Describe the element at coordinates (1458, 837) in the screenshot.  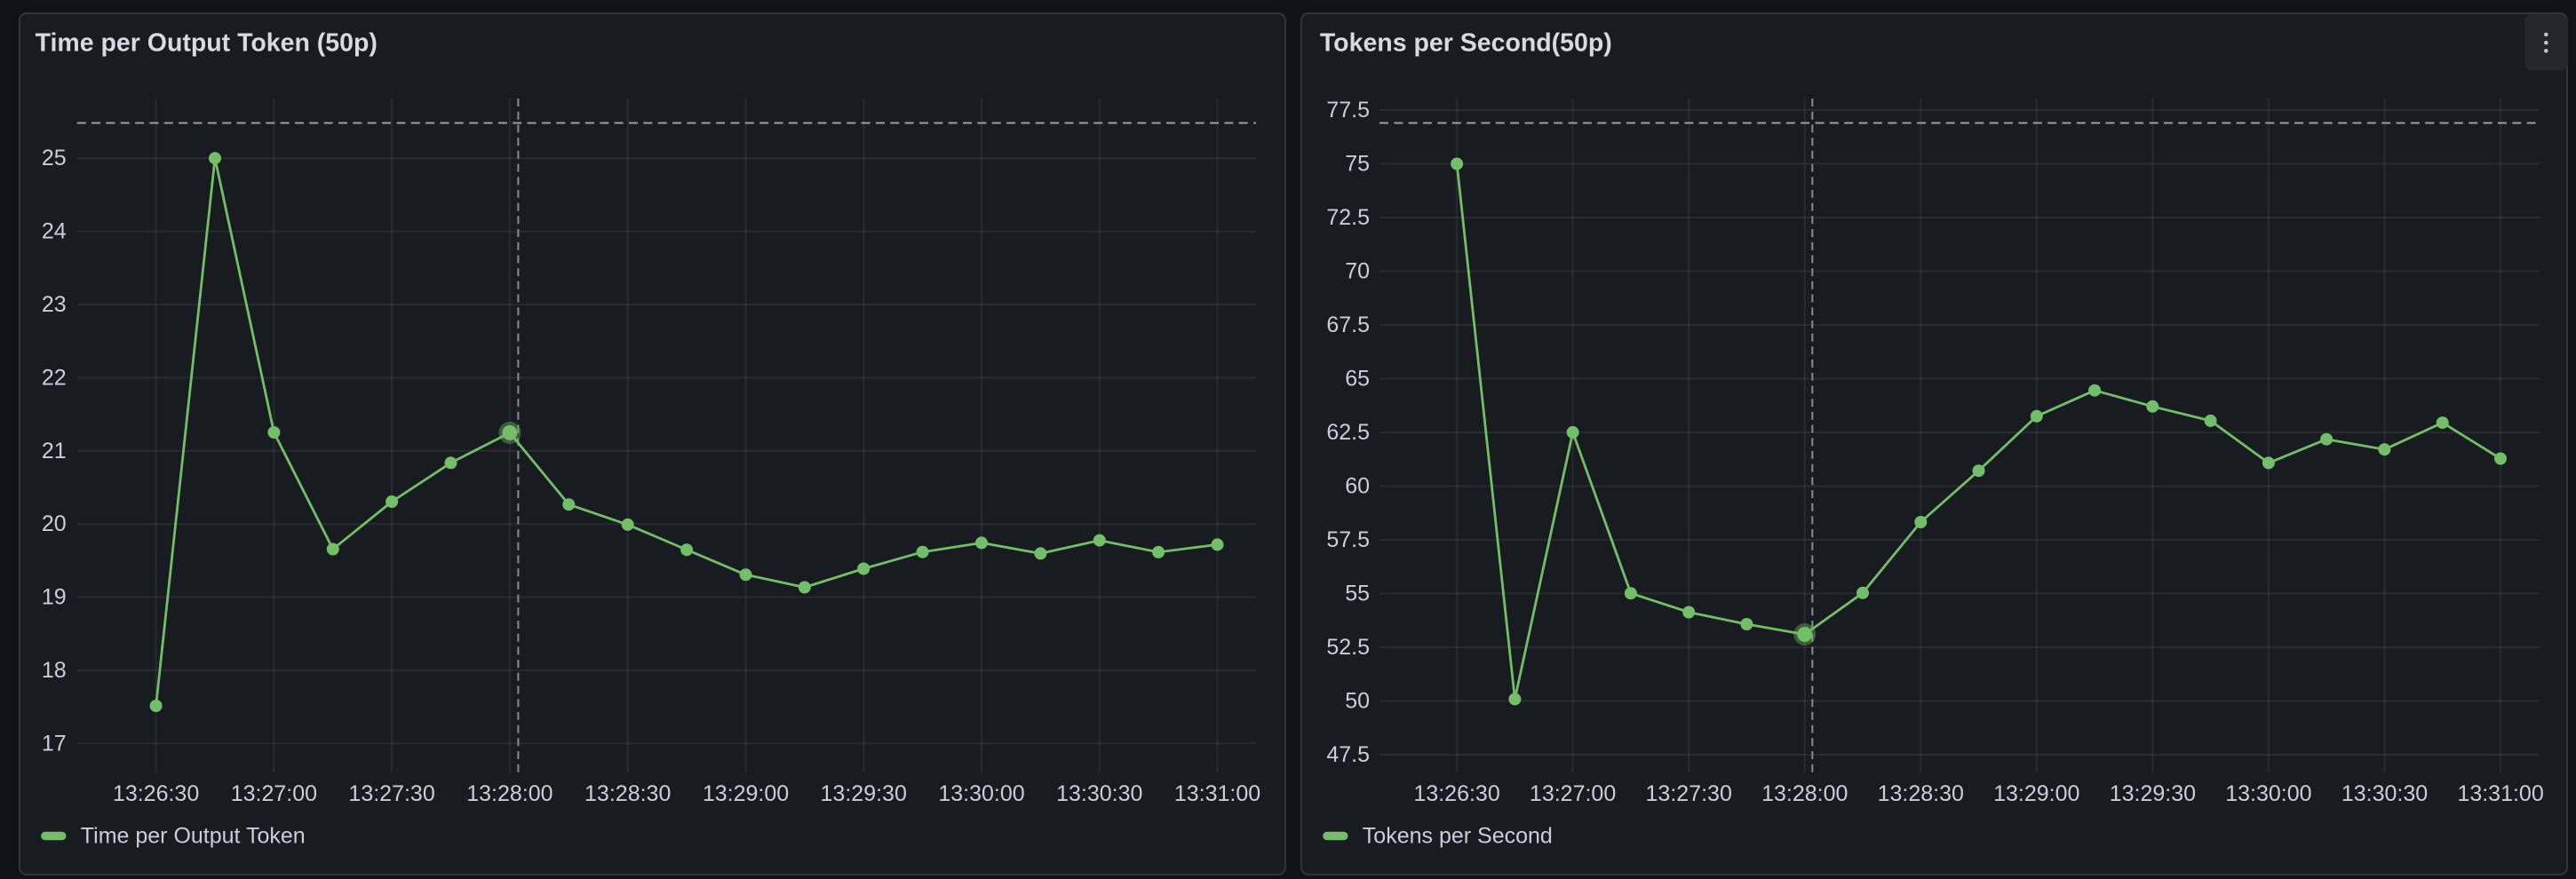
I see `svg-text: Tokens per Second` at that location.